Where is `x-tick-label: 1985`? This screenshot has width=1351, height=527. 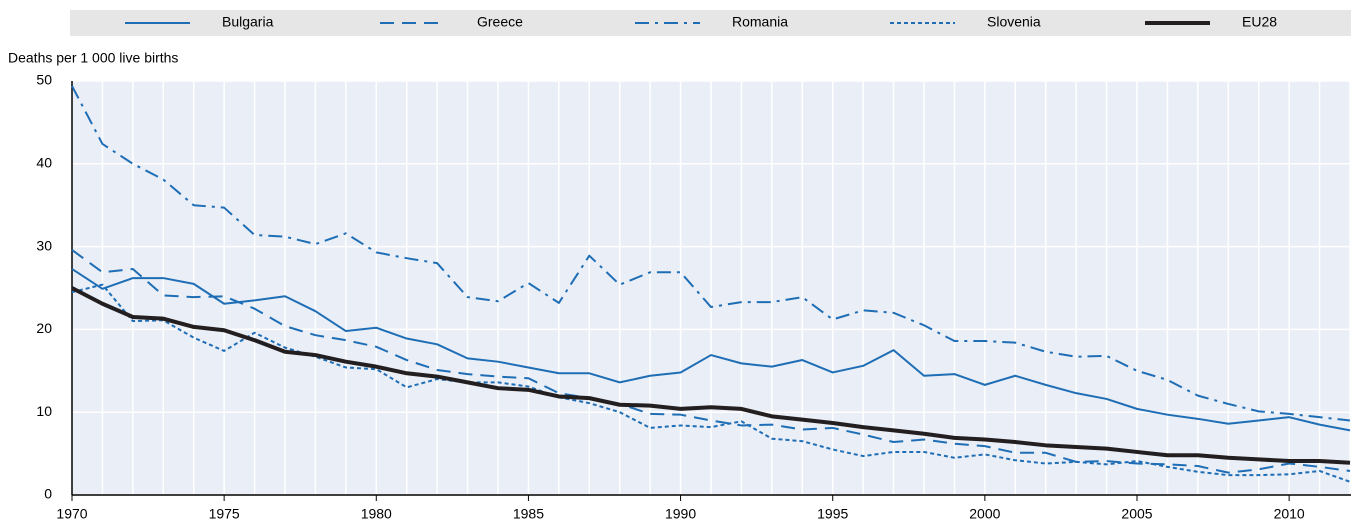 x-tick-label: 1985 is located at coordinates (528, 514).